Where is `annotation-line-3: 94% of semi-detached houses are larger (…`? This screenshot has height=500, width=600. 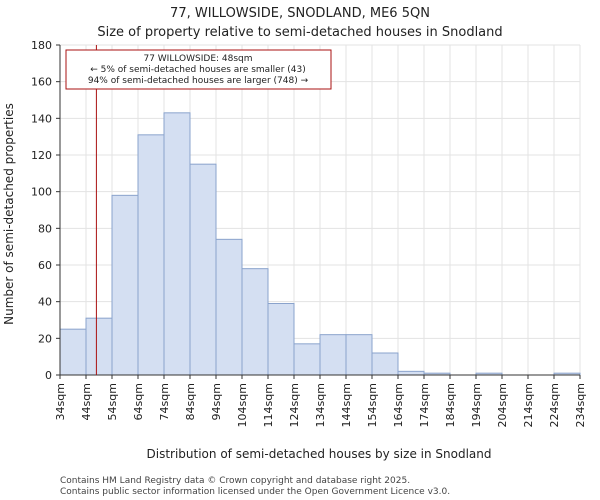 annotation-line-3: 94% of semi-detached houses are larger (… is located at coordinates (198, 81).